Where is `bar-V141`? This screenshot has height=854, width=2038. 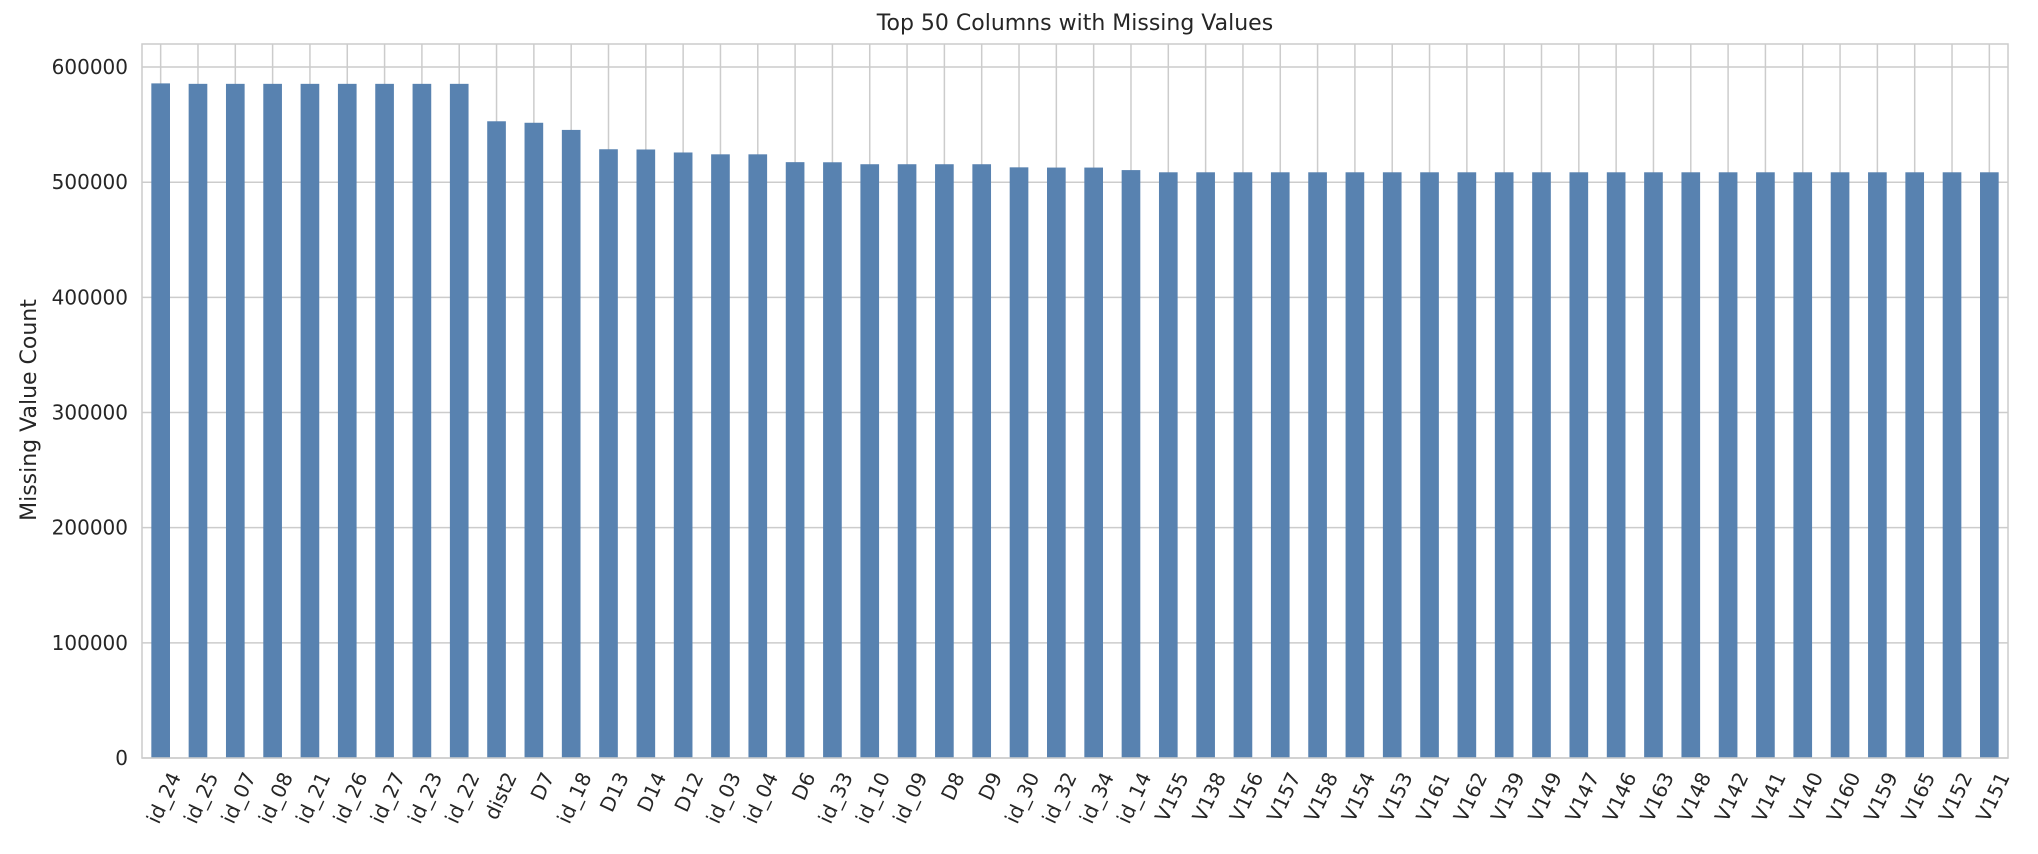
bar-V141 is located at coordinates (1765, 465).